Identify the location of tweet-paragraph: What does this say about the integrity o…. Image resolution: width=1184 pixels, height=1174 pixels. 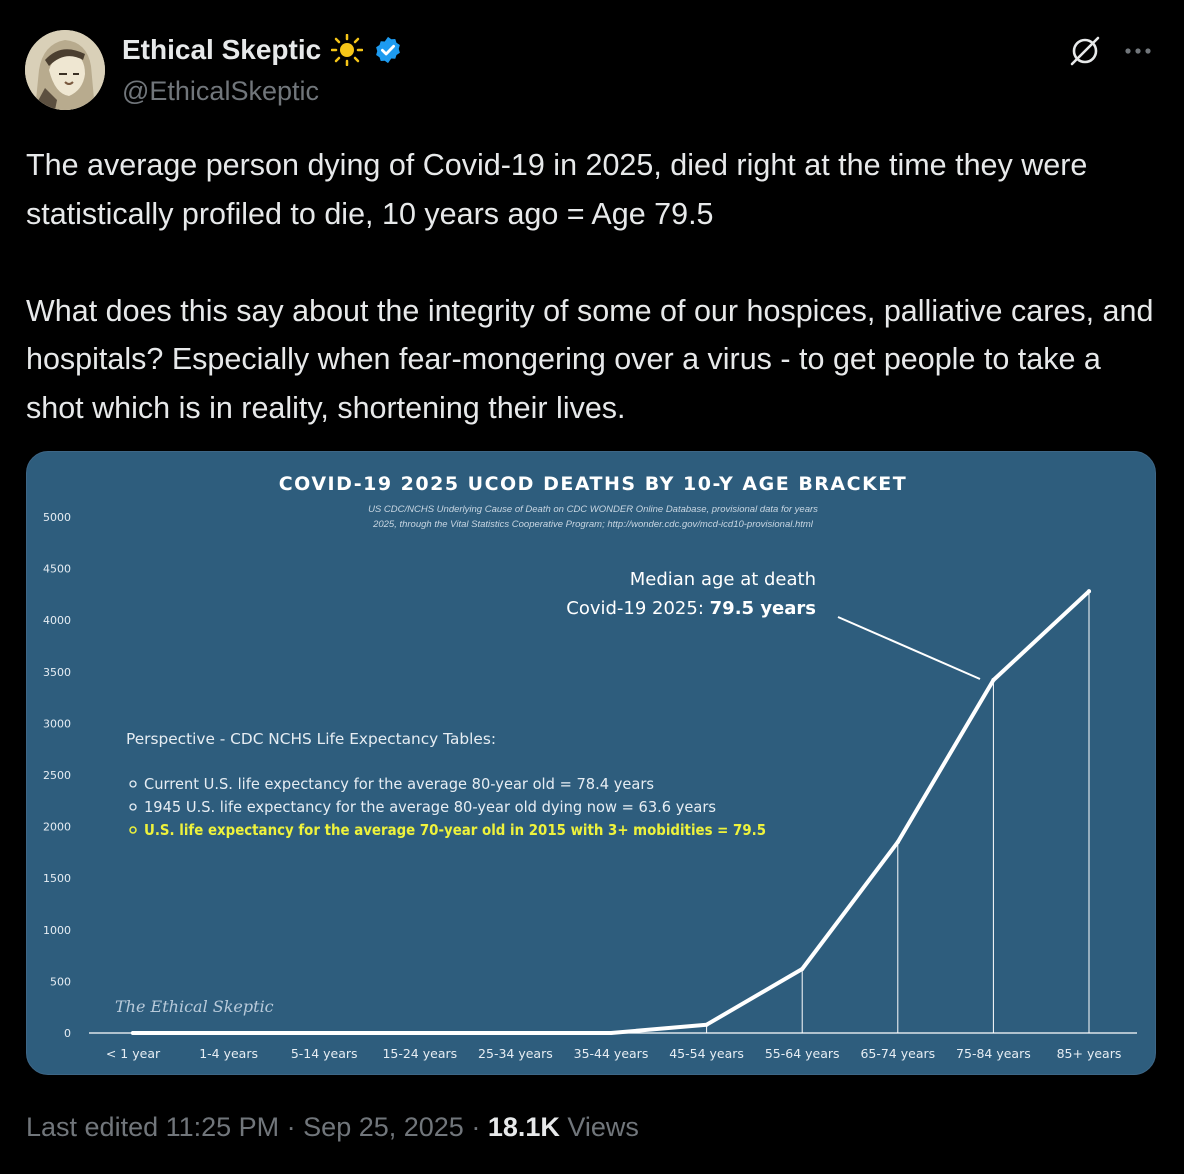
(590, 359).